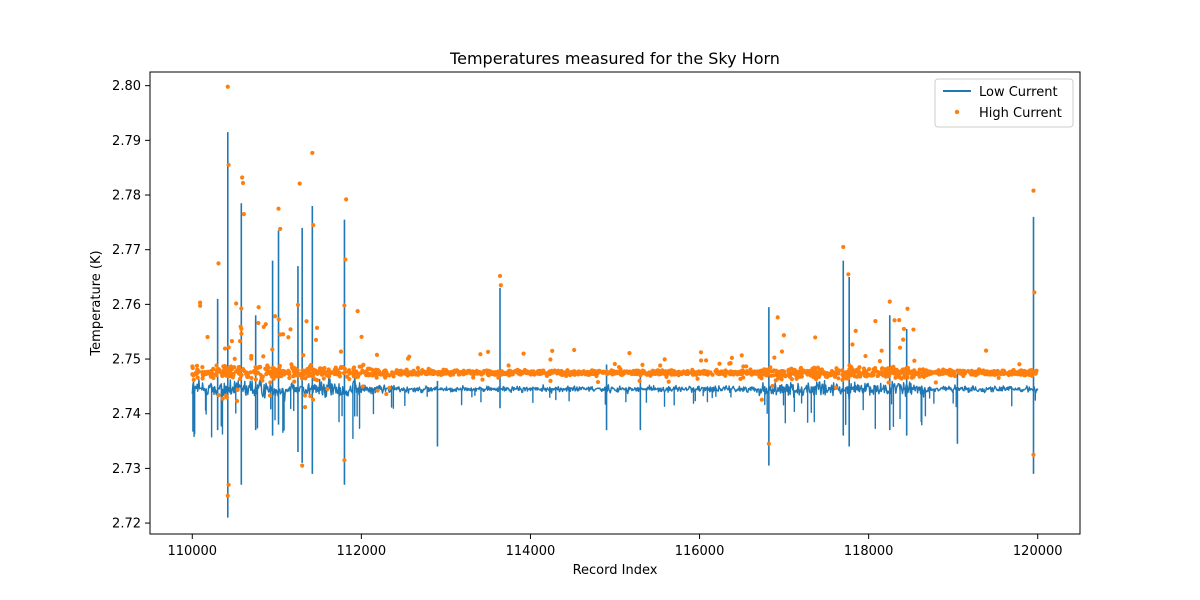 The height and width of the screenshot is (600, 1200). What do you see at coordinates (126, 86) in the screenshot?
I see `y-tick-label: 2.80` at bounding box center [126, 86].